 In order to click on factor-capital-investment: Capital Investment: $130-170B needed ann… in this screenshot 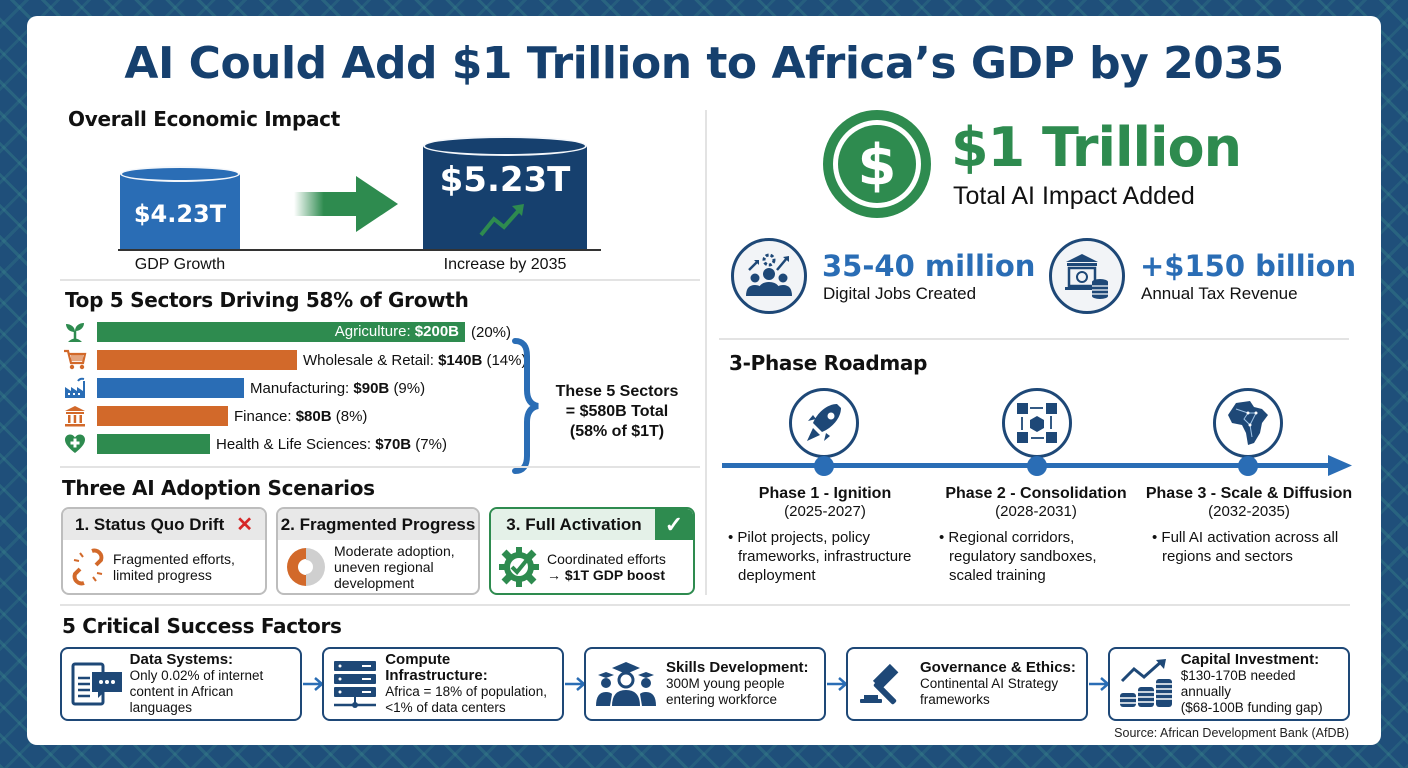, I will do `click(1229, 684)`.